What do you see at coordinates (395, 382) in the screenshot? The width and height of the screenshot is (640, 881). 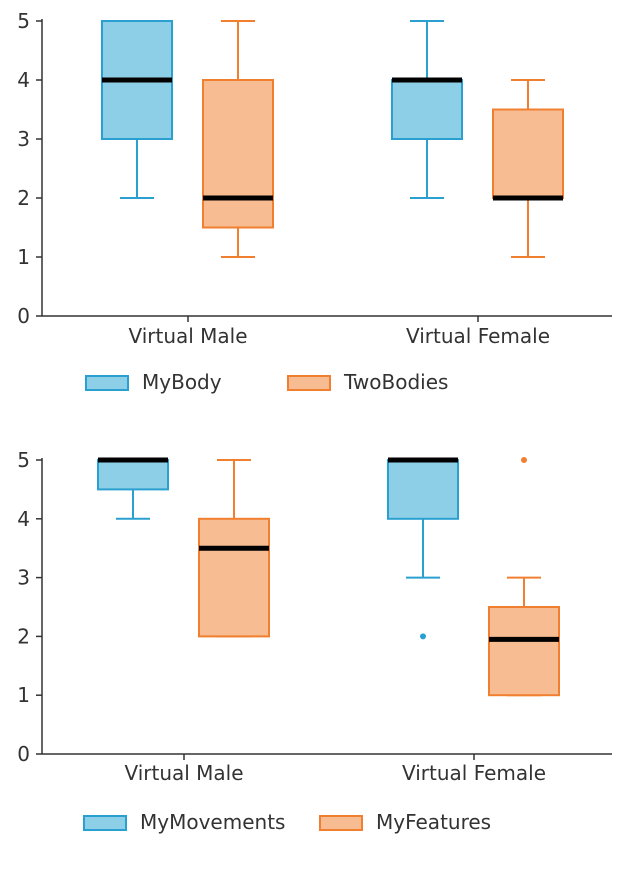 I see `legend-label: TwoBodies` at bounding box center [395, 382].